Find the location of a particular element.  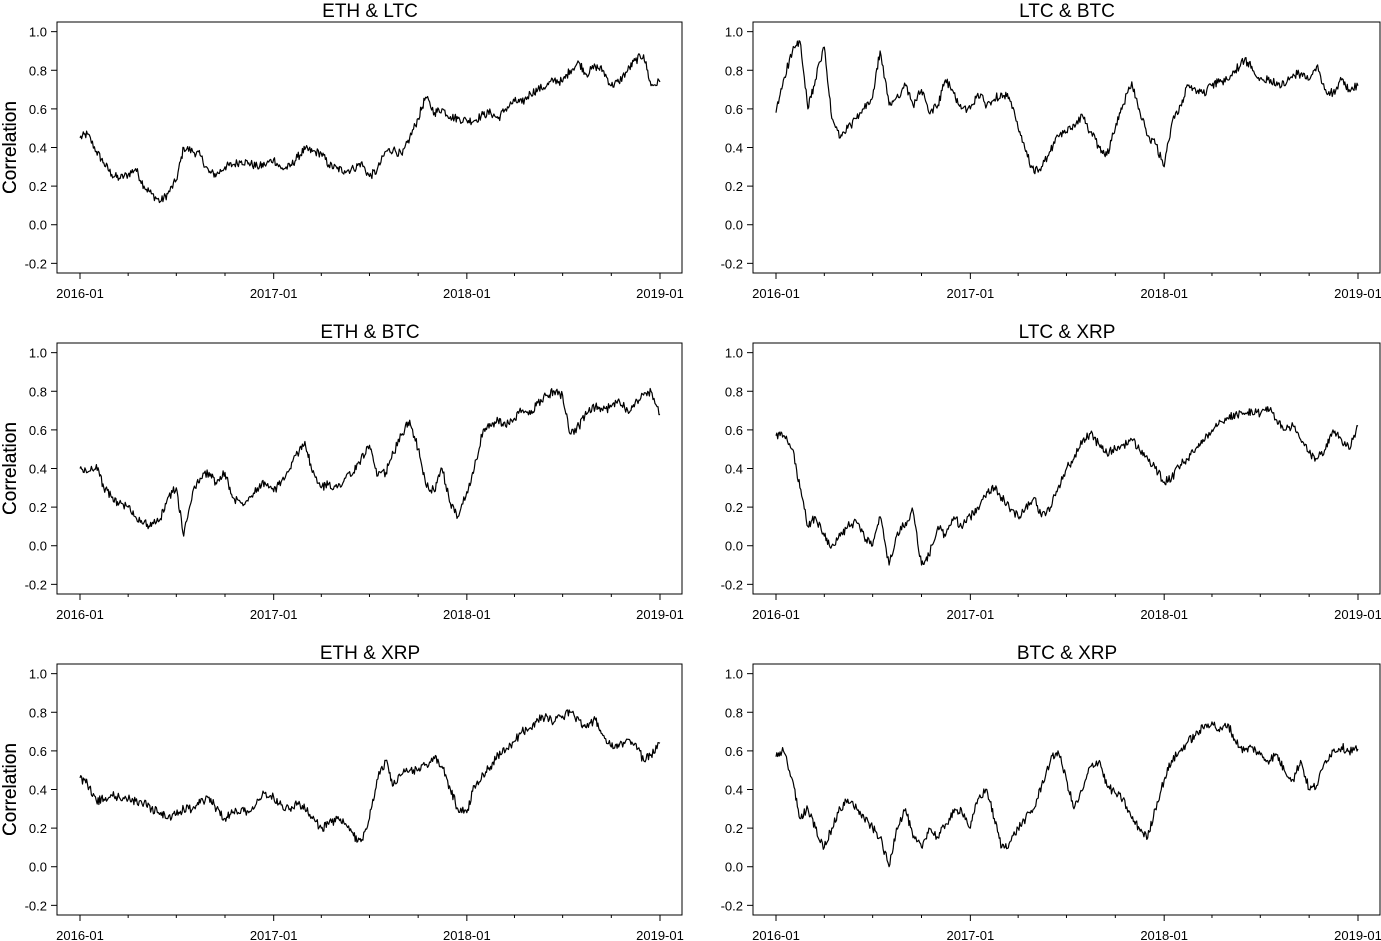

panel-title: ETH & LTC is located at coordinates (370, 11).